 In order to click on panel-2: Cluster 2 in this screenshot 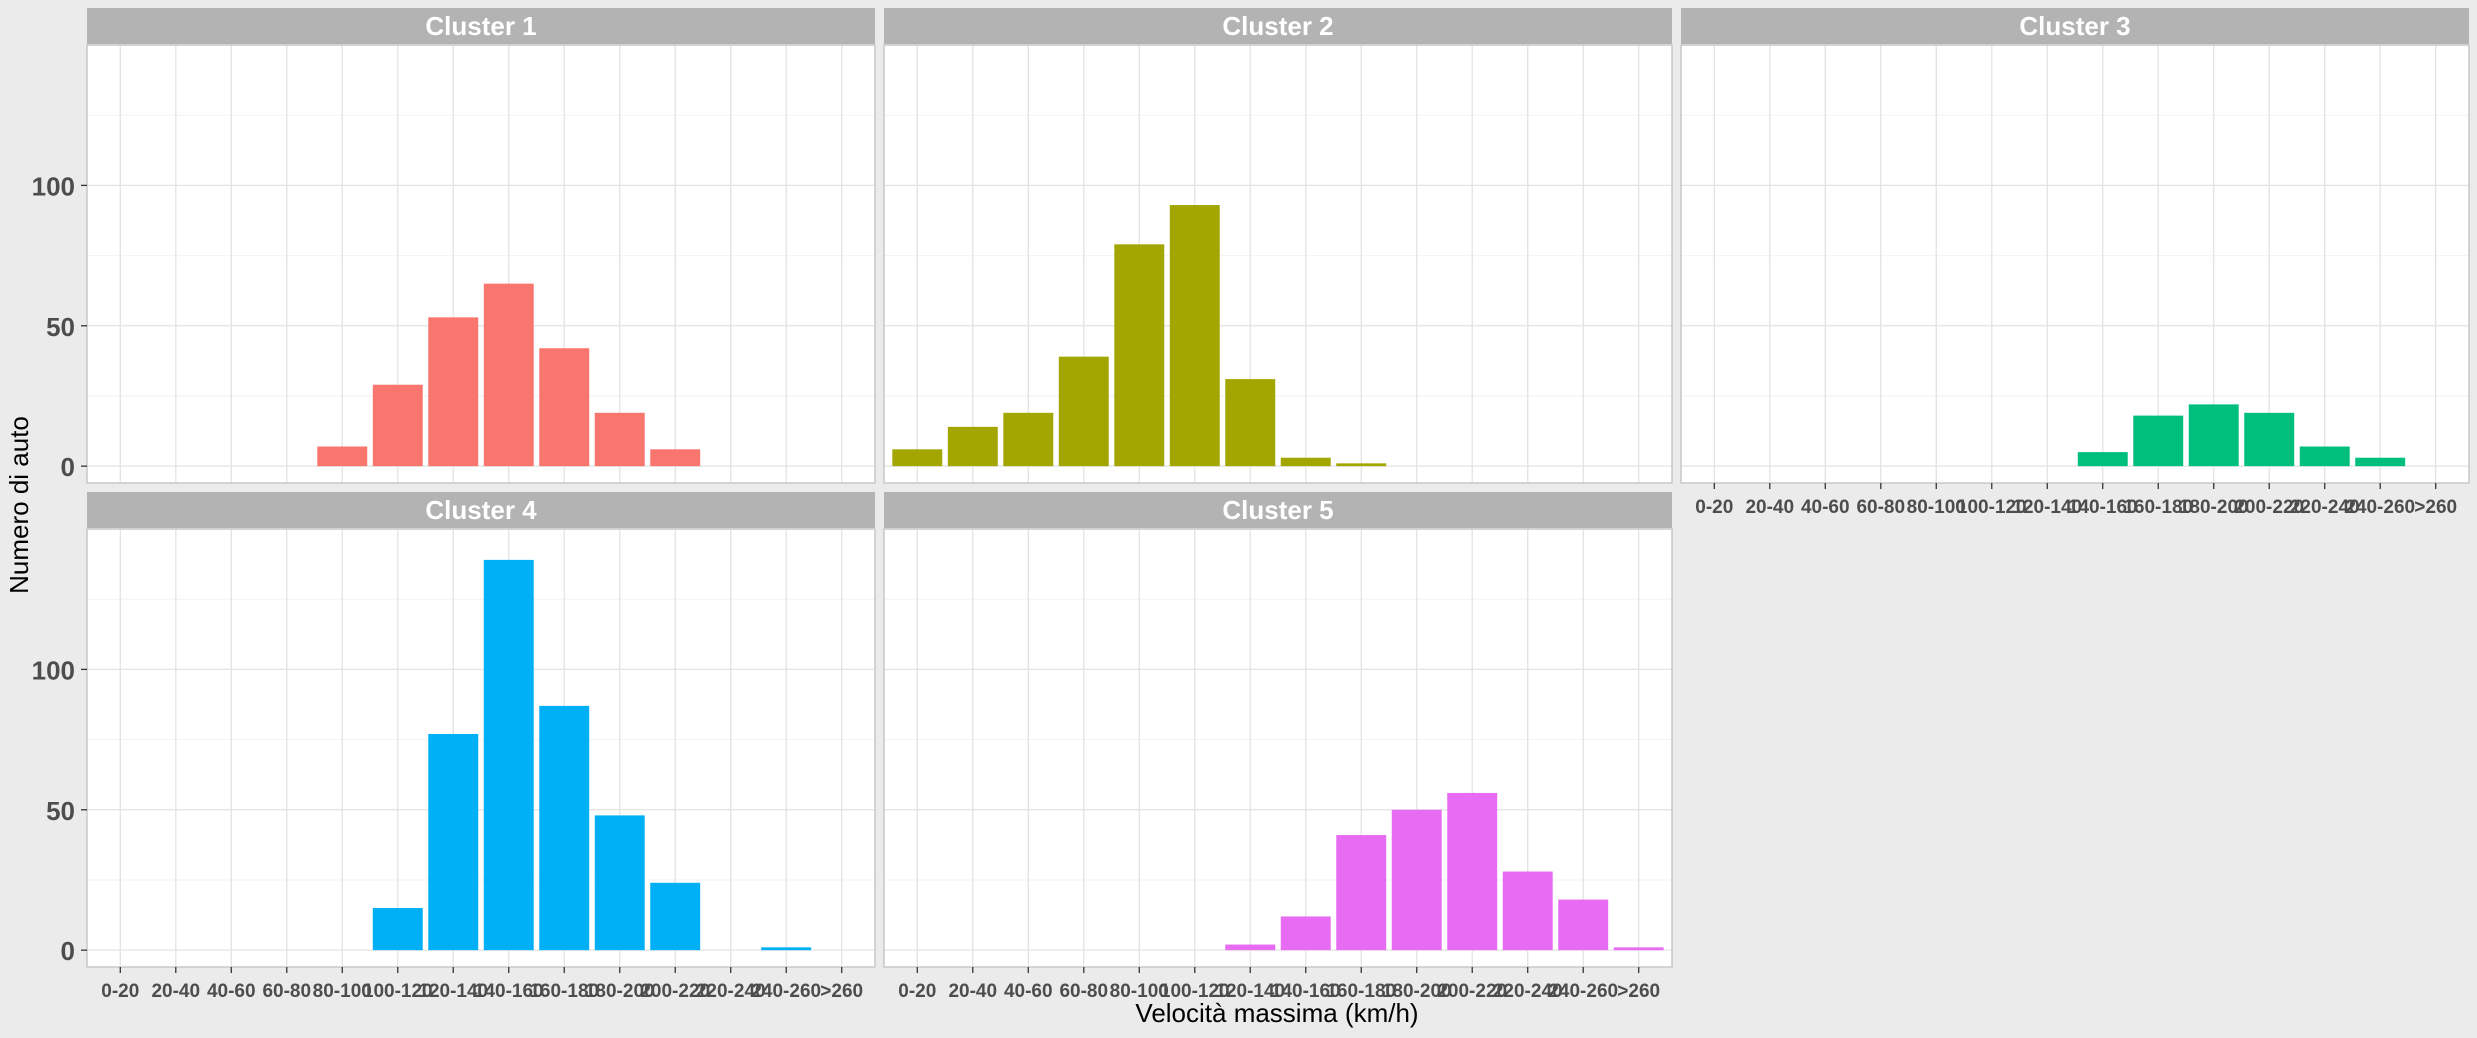, I will do `click(1278, 246)`.